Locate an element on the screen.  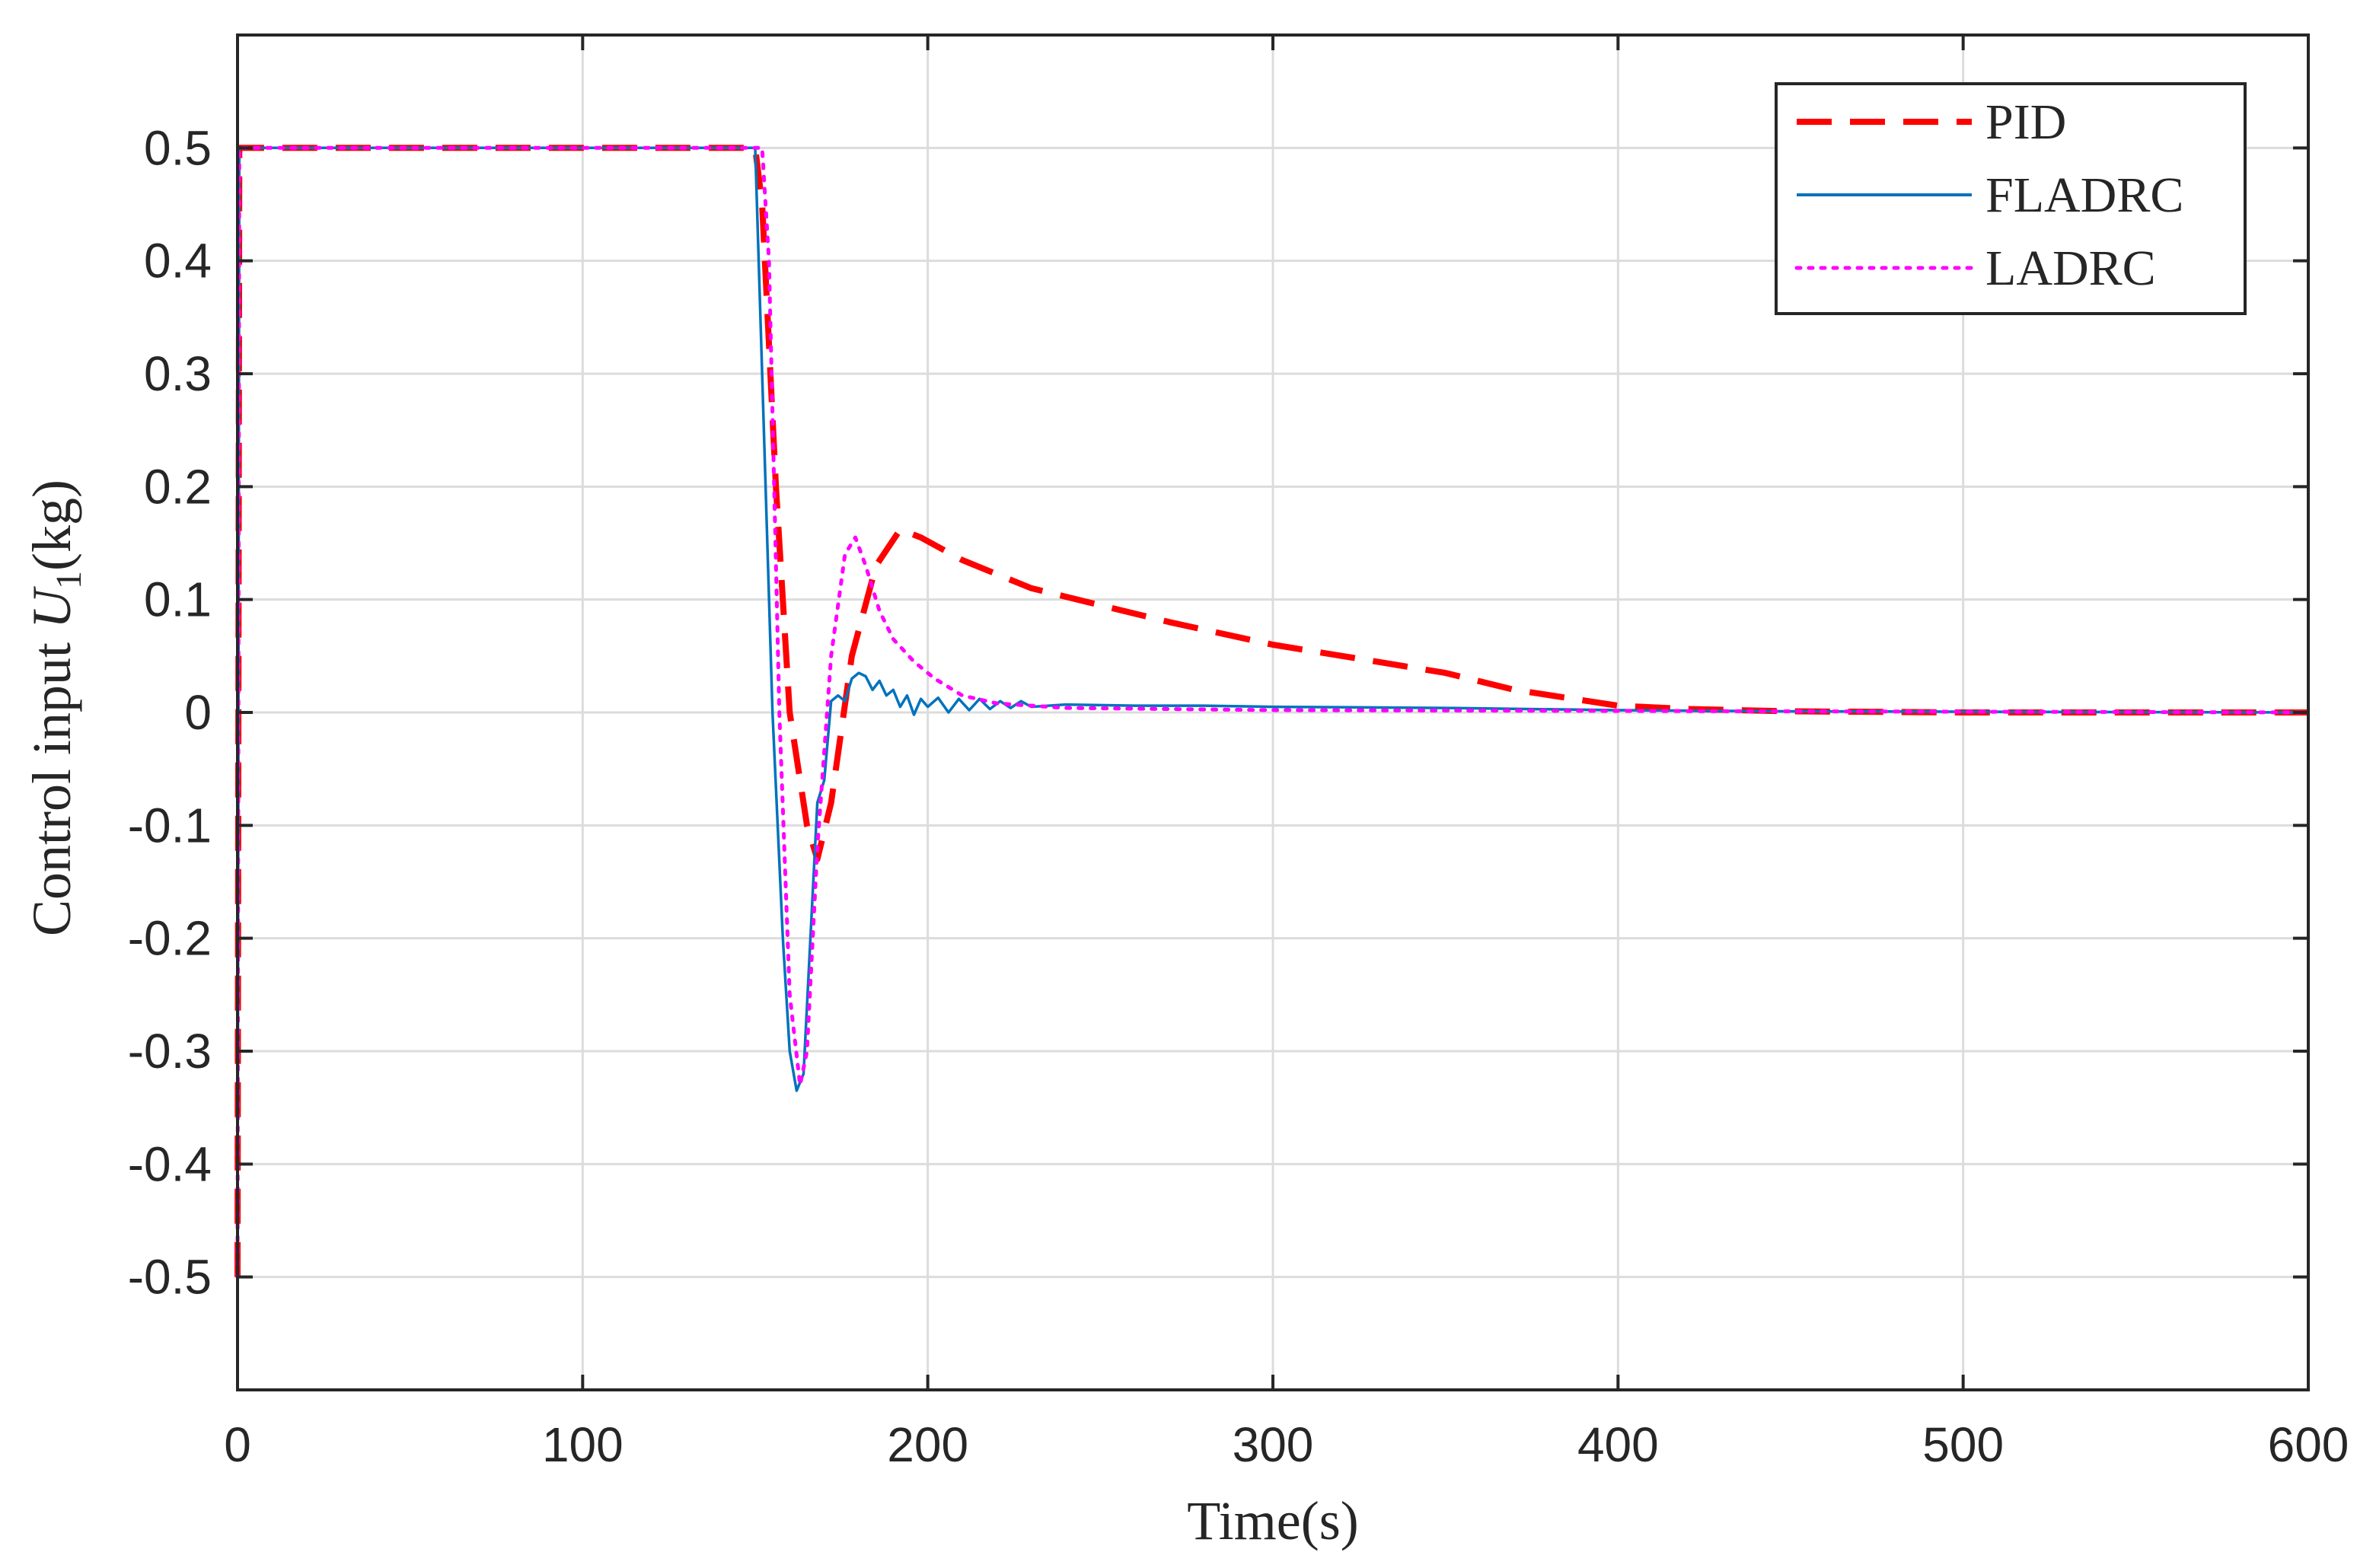
x-tick-label: 600 is located at coordinates (2308, 1444).